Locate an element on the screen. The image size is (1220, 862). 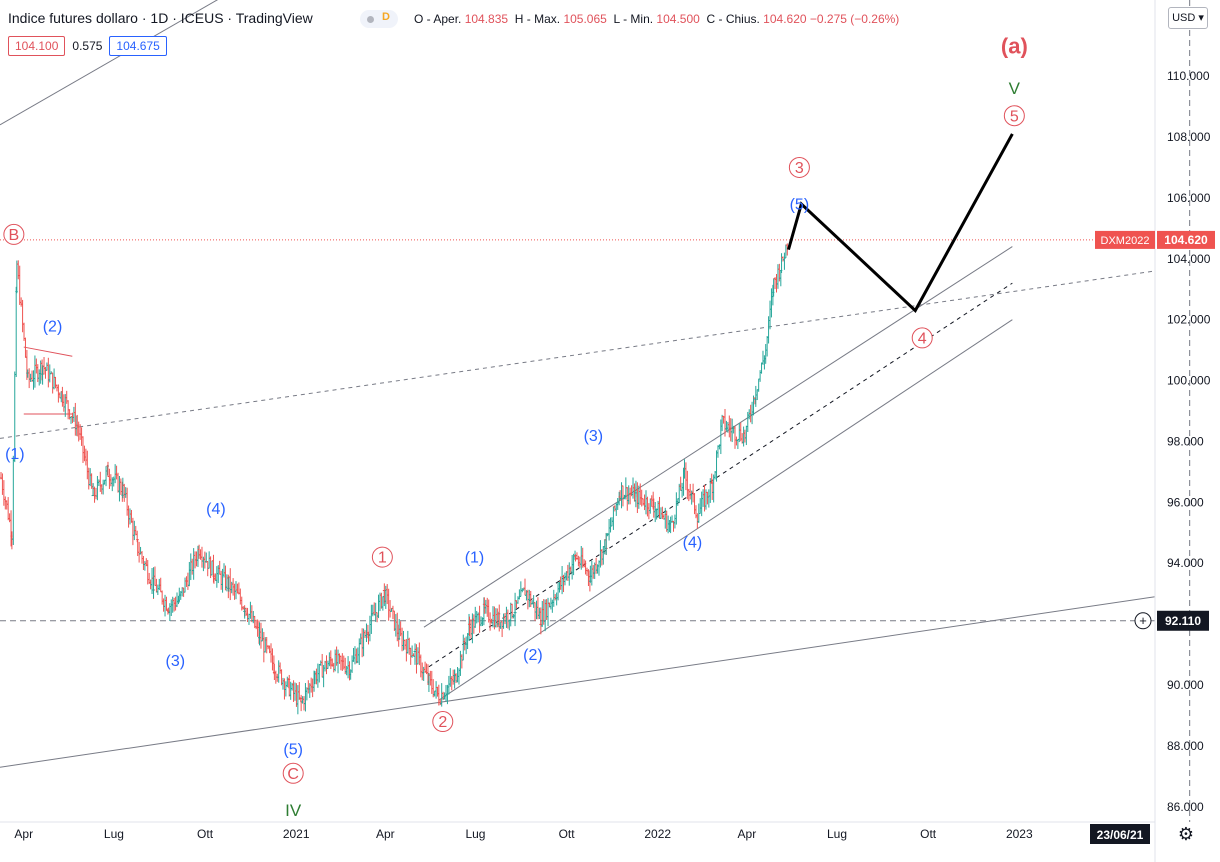
plus-icon is located at coordinates (1143, 621).